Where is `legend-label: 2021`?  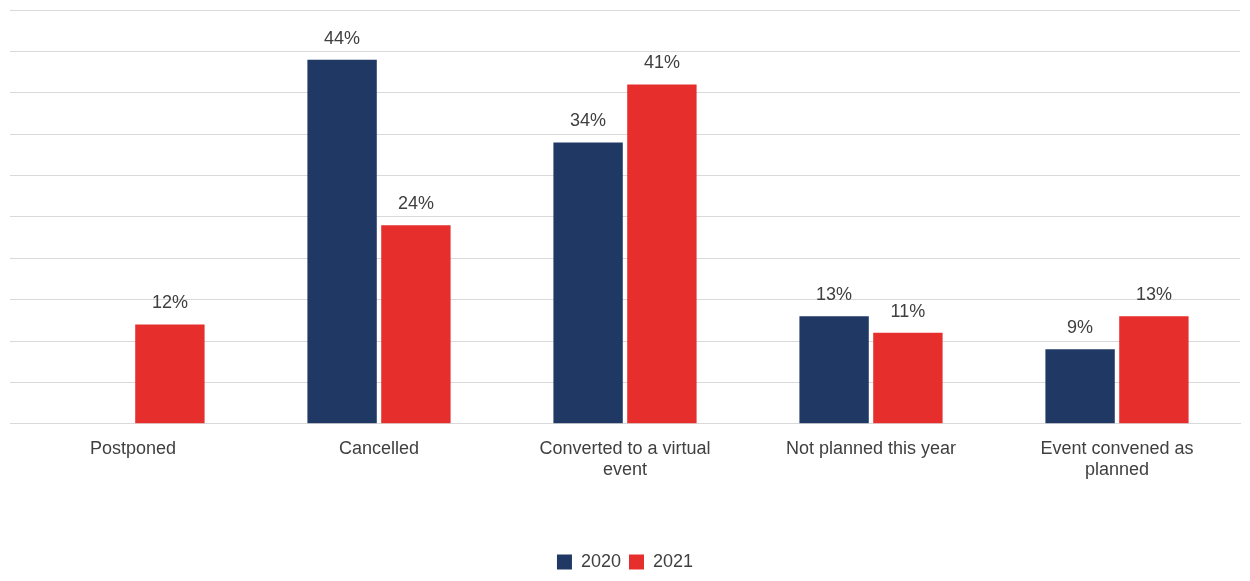 legend-label: 2021 is located at coordinates (673, 560).